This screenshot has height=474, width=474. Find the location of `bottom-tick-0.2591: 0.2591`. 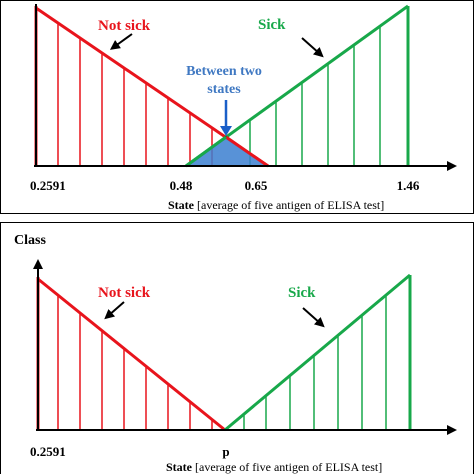

bottom-tick-0.2591: 0.2591 is located at coordinates (48, 451).